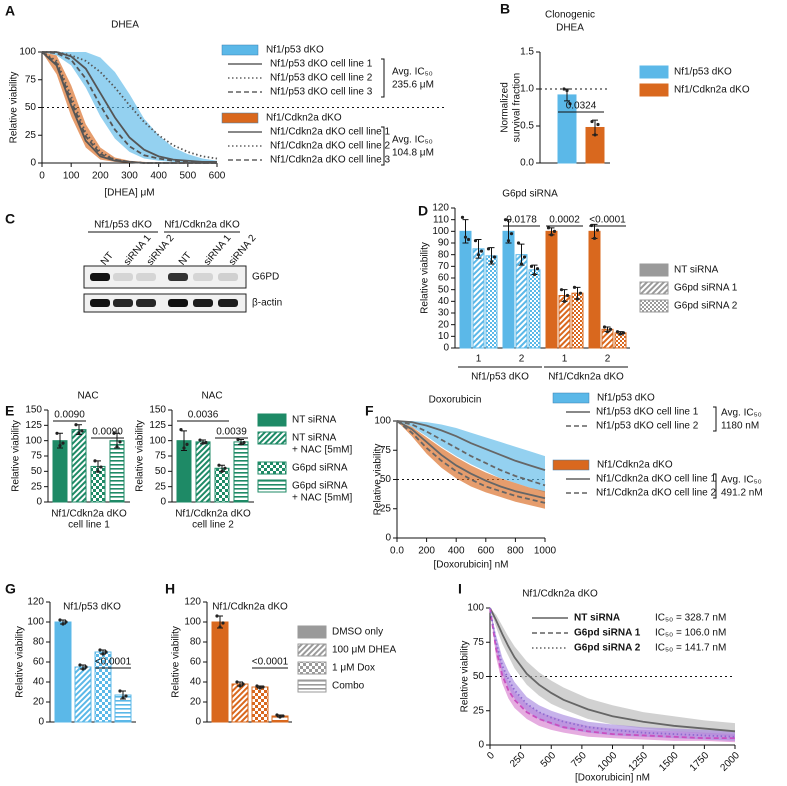  I want to click on x-tick-label: 750, so click(579, 760).